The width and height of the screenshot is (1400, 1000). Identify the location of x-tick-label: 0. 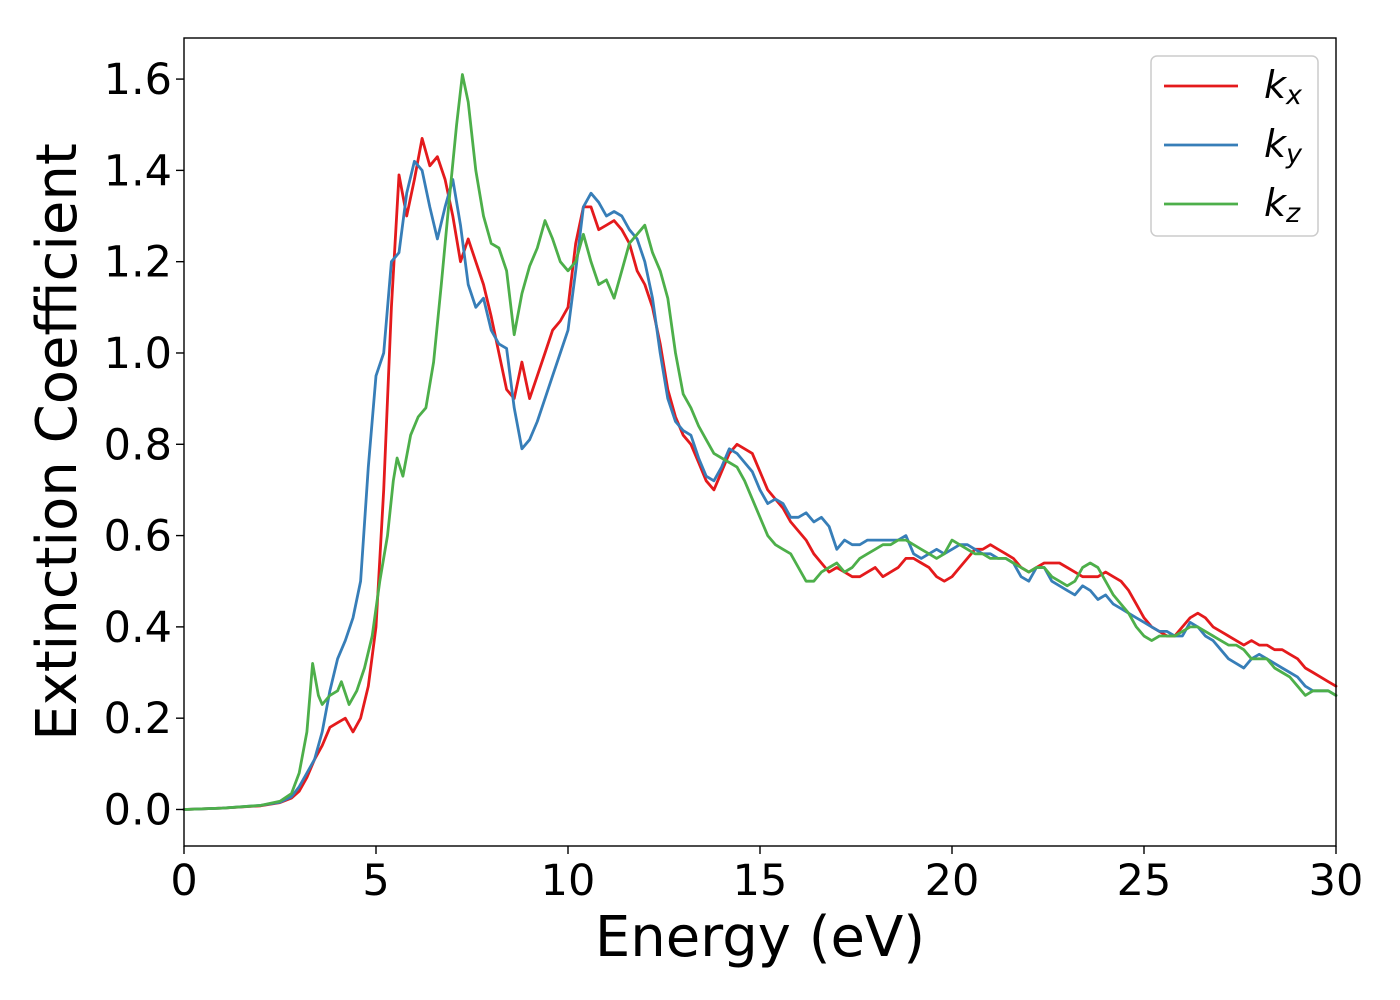
(183, 881).